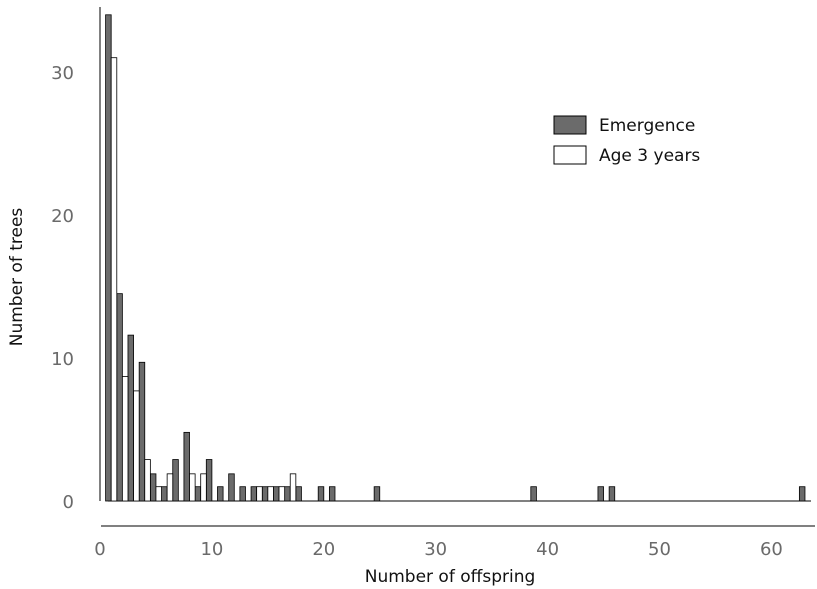  What do you see at coordinates (323, 549) in the screenshot?
I see `x-tick-label-20: 20` at bounding box center [323, 549].